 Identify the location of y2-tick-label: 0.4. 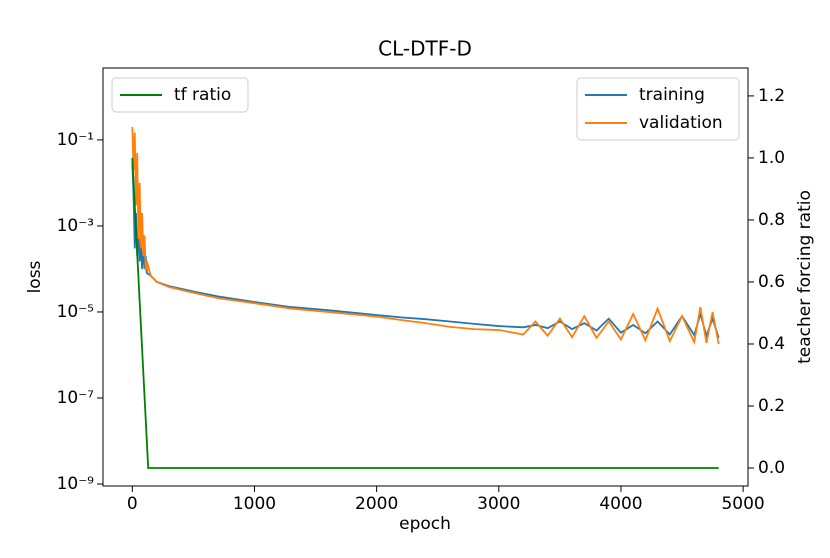
(771, 344).